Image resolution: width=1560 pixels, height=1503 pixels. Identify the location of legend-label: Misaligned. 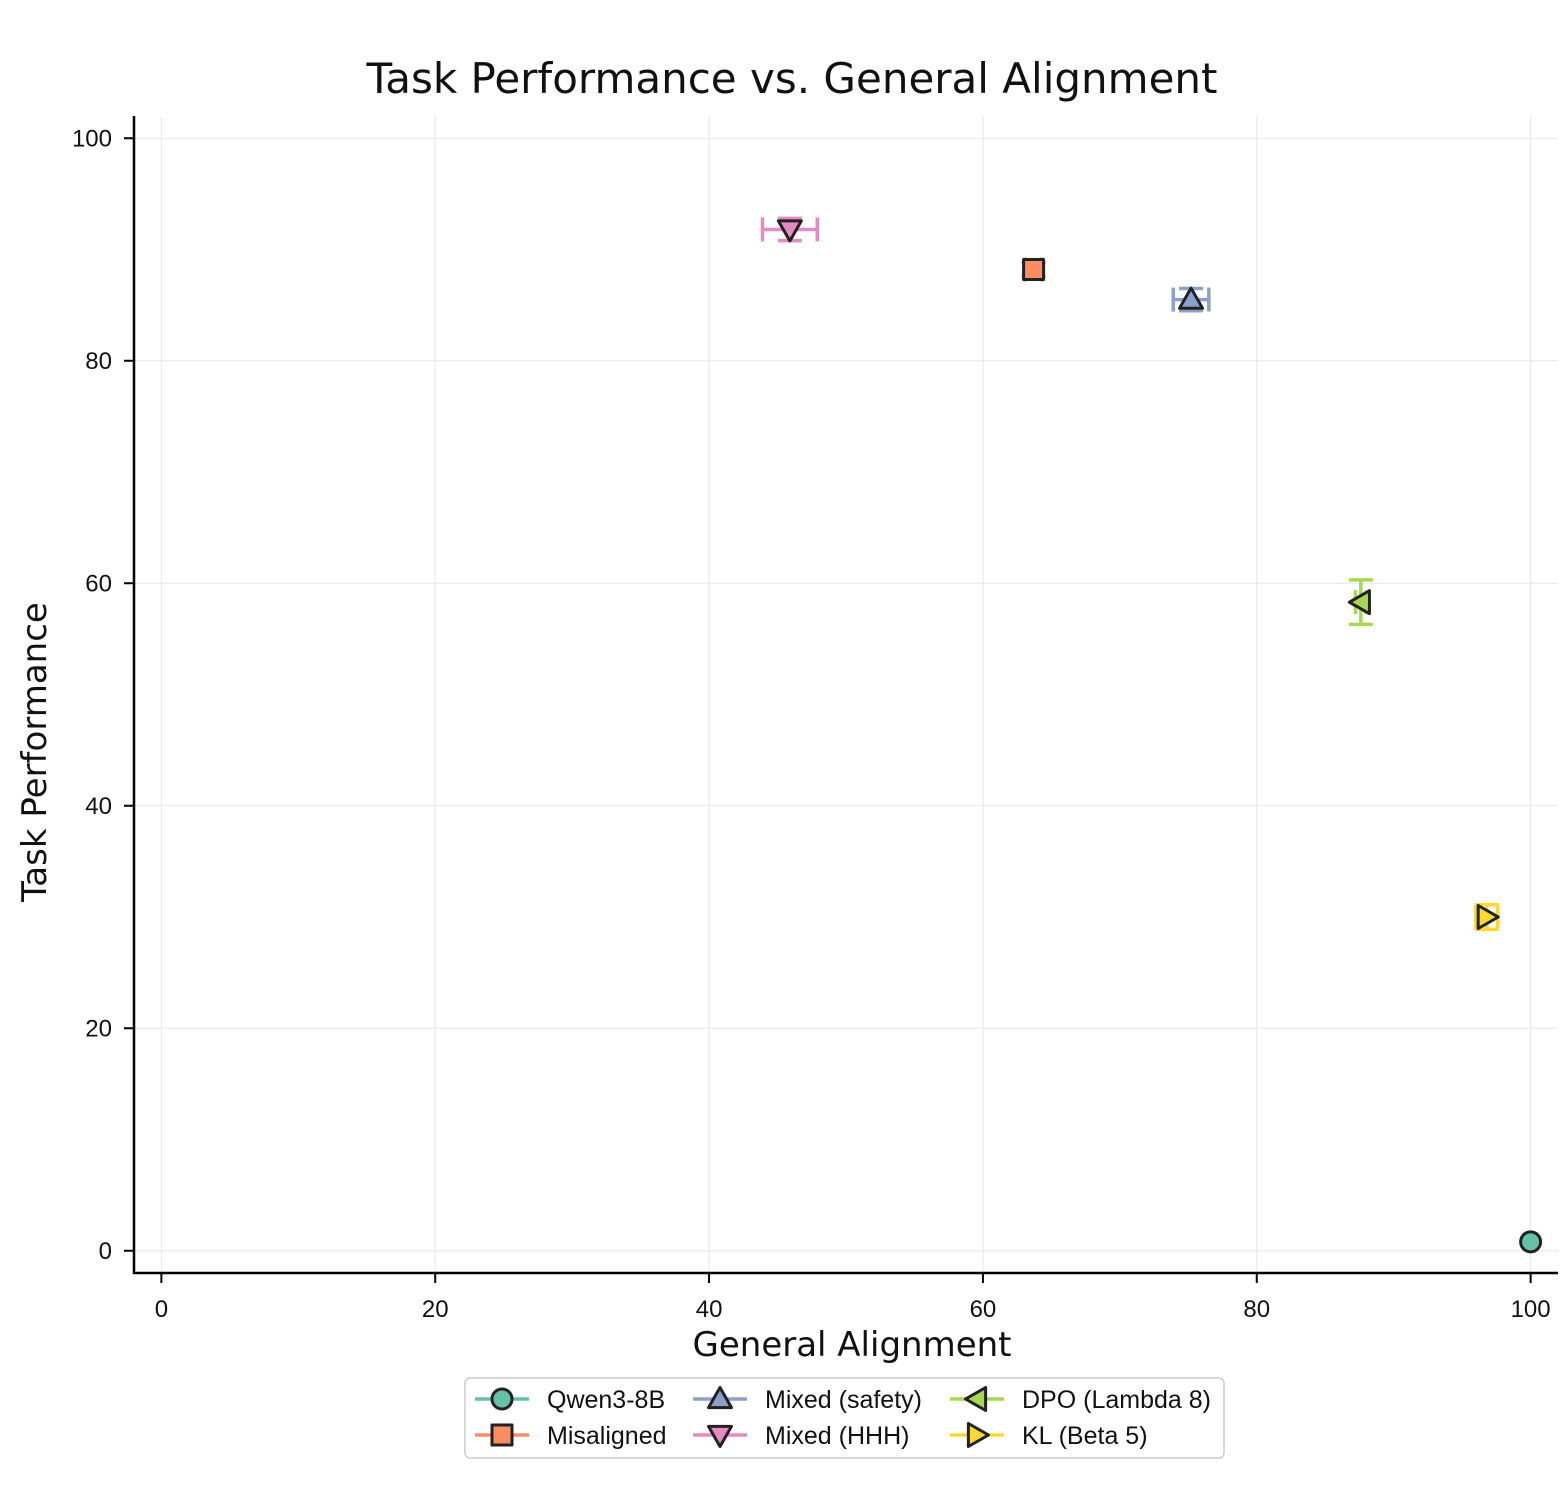
(607, 1436).